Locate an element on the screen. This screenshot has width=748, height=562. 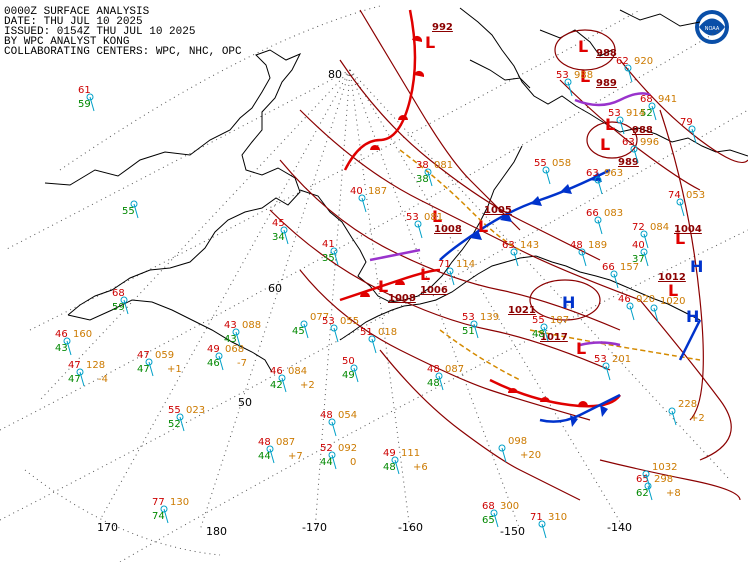
station-plot: 53 081 is located at coordinates (424, 225).